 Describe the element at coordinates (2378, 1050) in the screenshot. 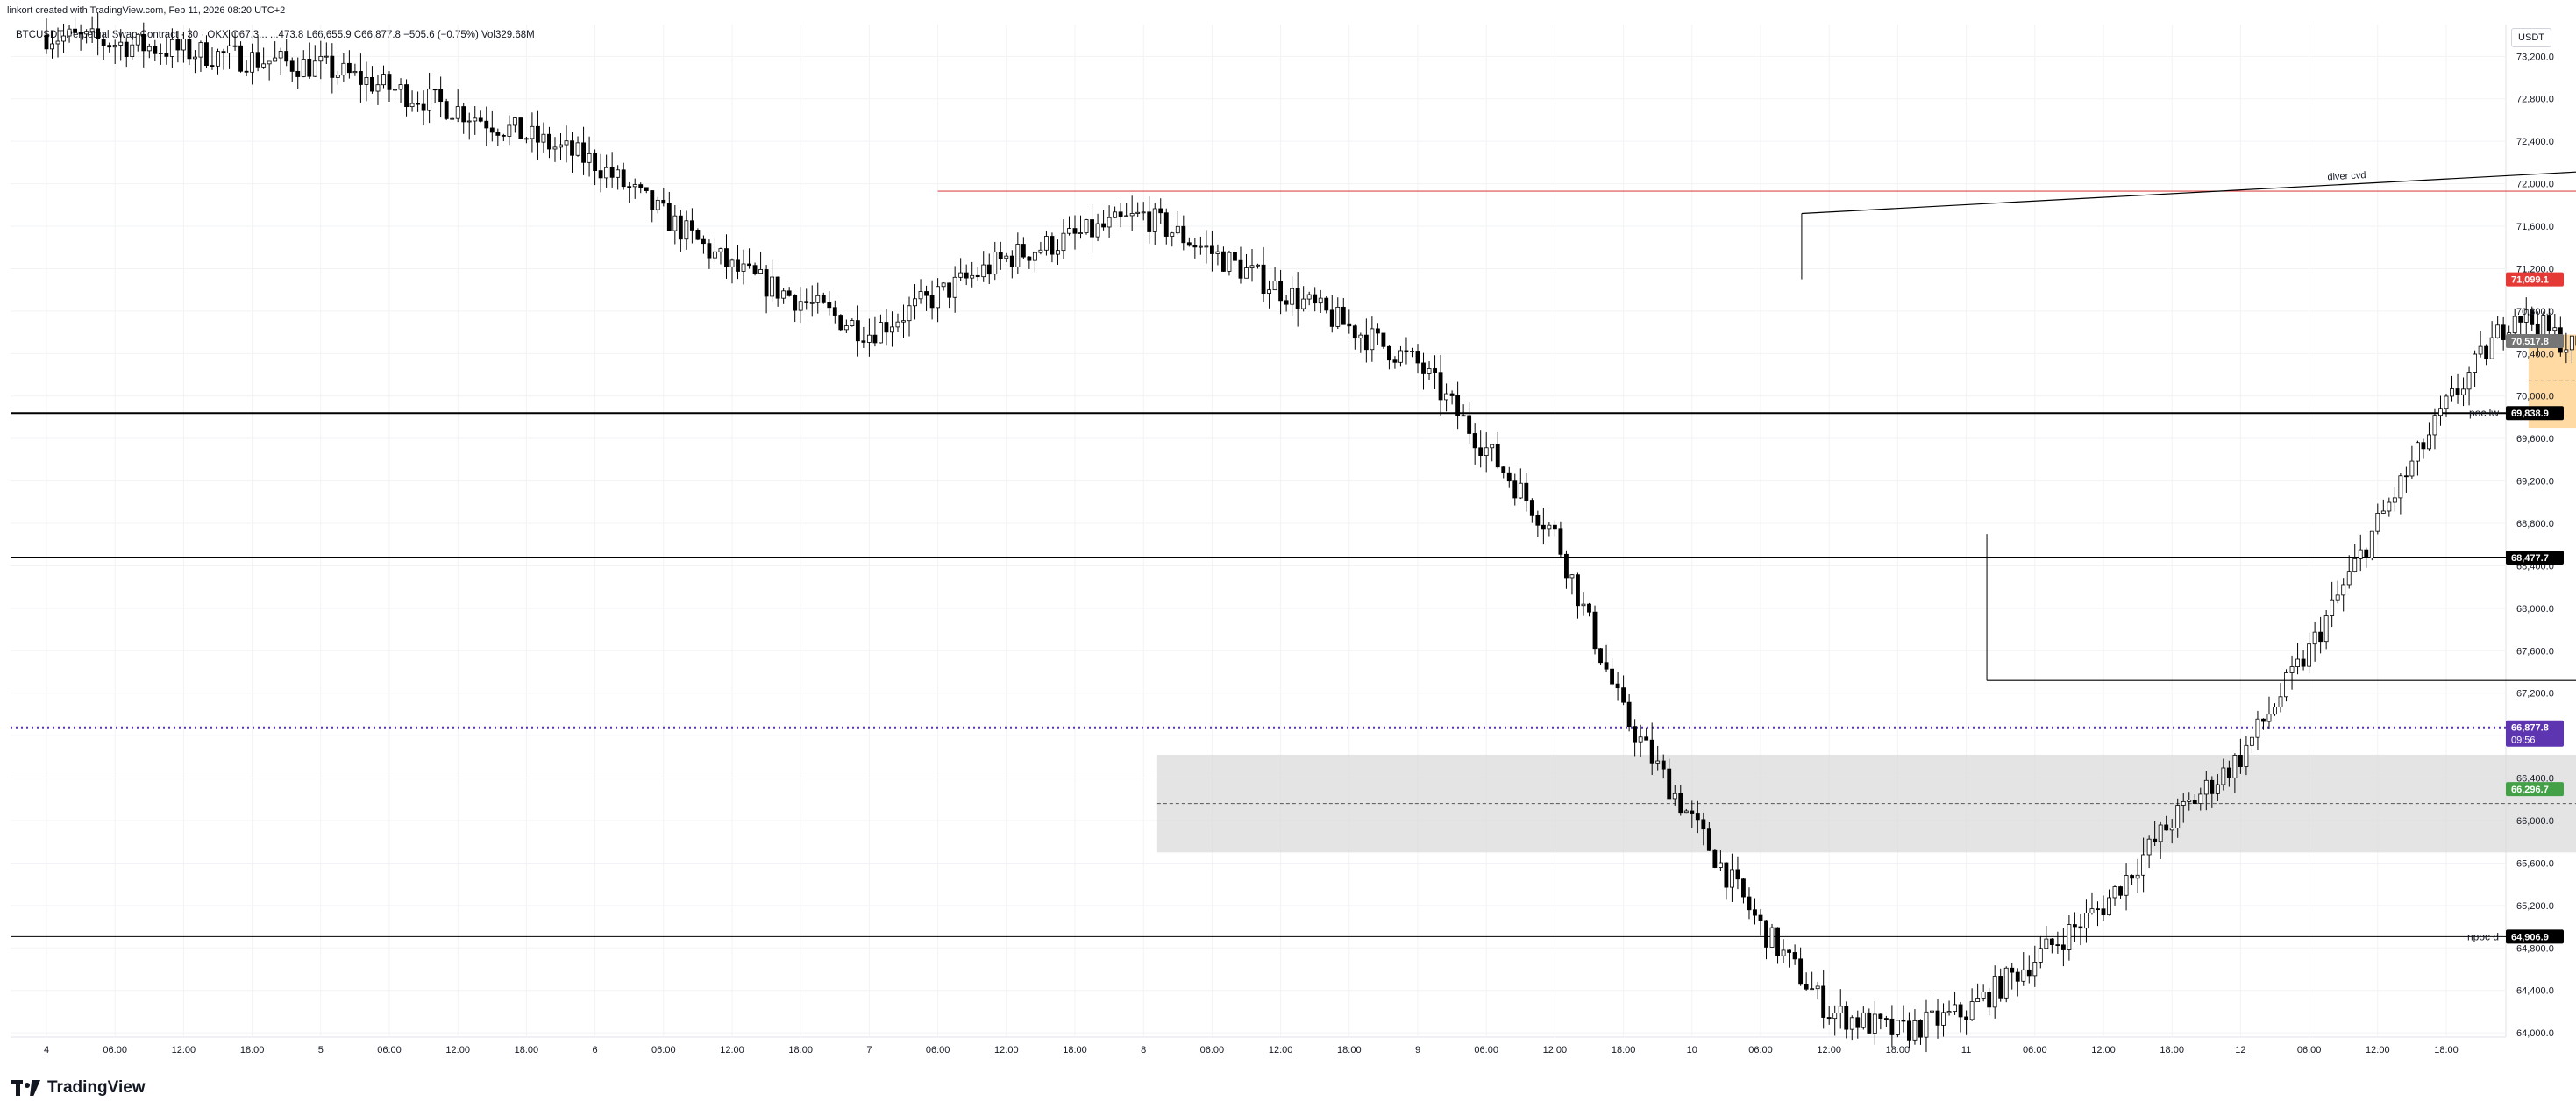

I see `time-tick-label: 12:00` at that location.